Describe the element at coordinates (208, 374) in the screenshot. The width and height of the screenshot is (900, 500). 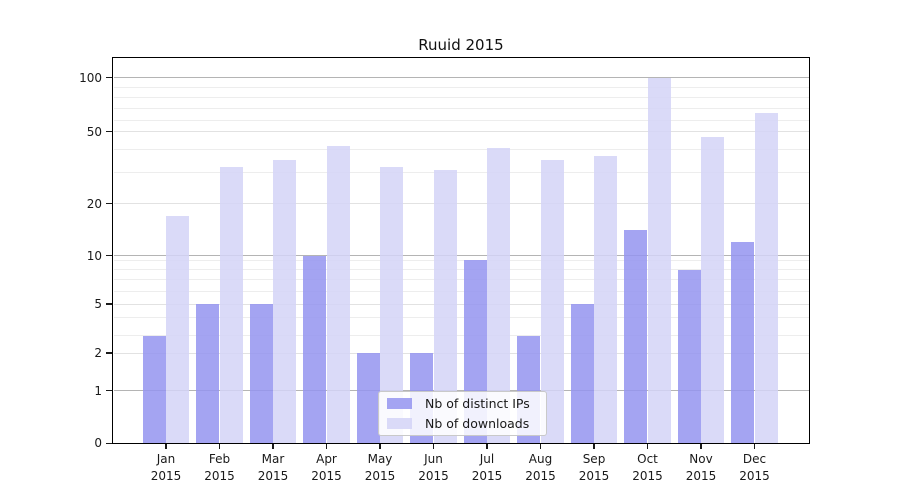
I see `bar-ips-feb` at that location.